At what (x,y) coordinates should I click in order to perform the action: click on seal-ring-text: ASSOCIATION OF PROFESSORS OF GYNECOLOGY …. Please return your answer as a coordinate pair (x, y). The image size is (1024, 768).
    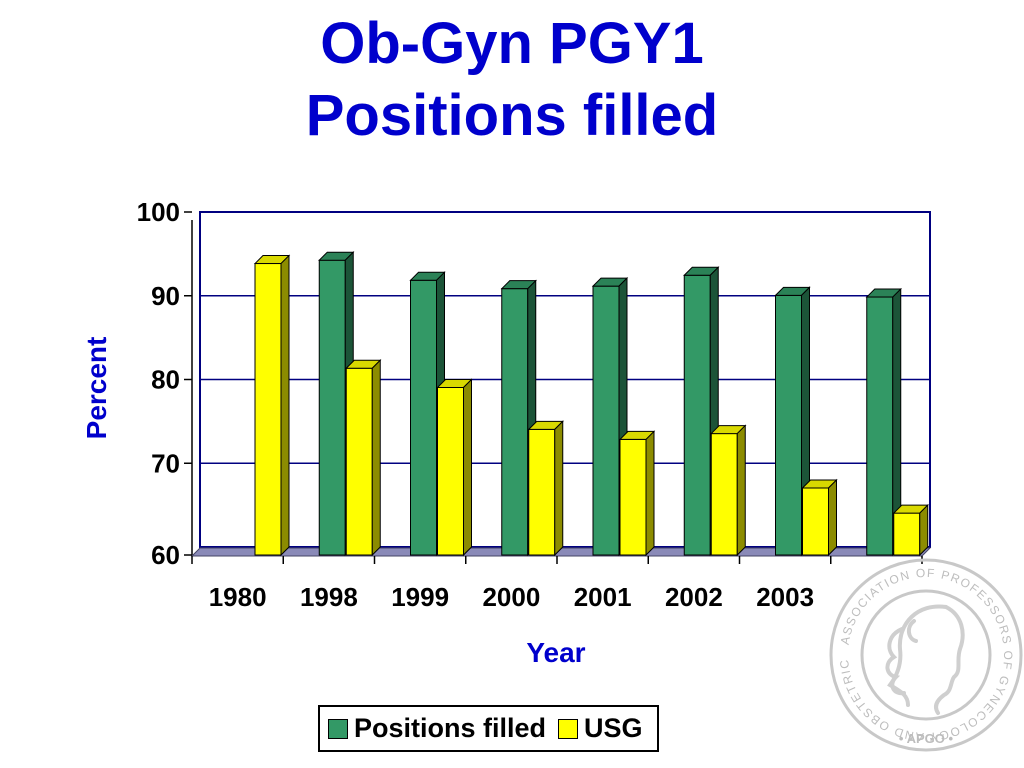
    Looking at the image, I should click on (920, 644).